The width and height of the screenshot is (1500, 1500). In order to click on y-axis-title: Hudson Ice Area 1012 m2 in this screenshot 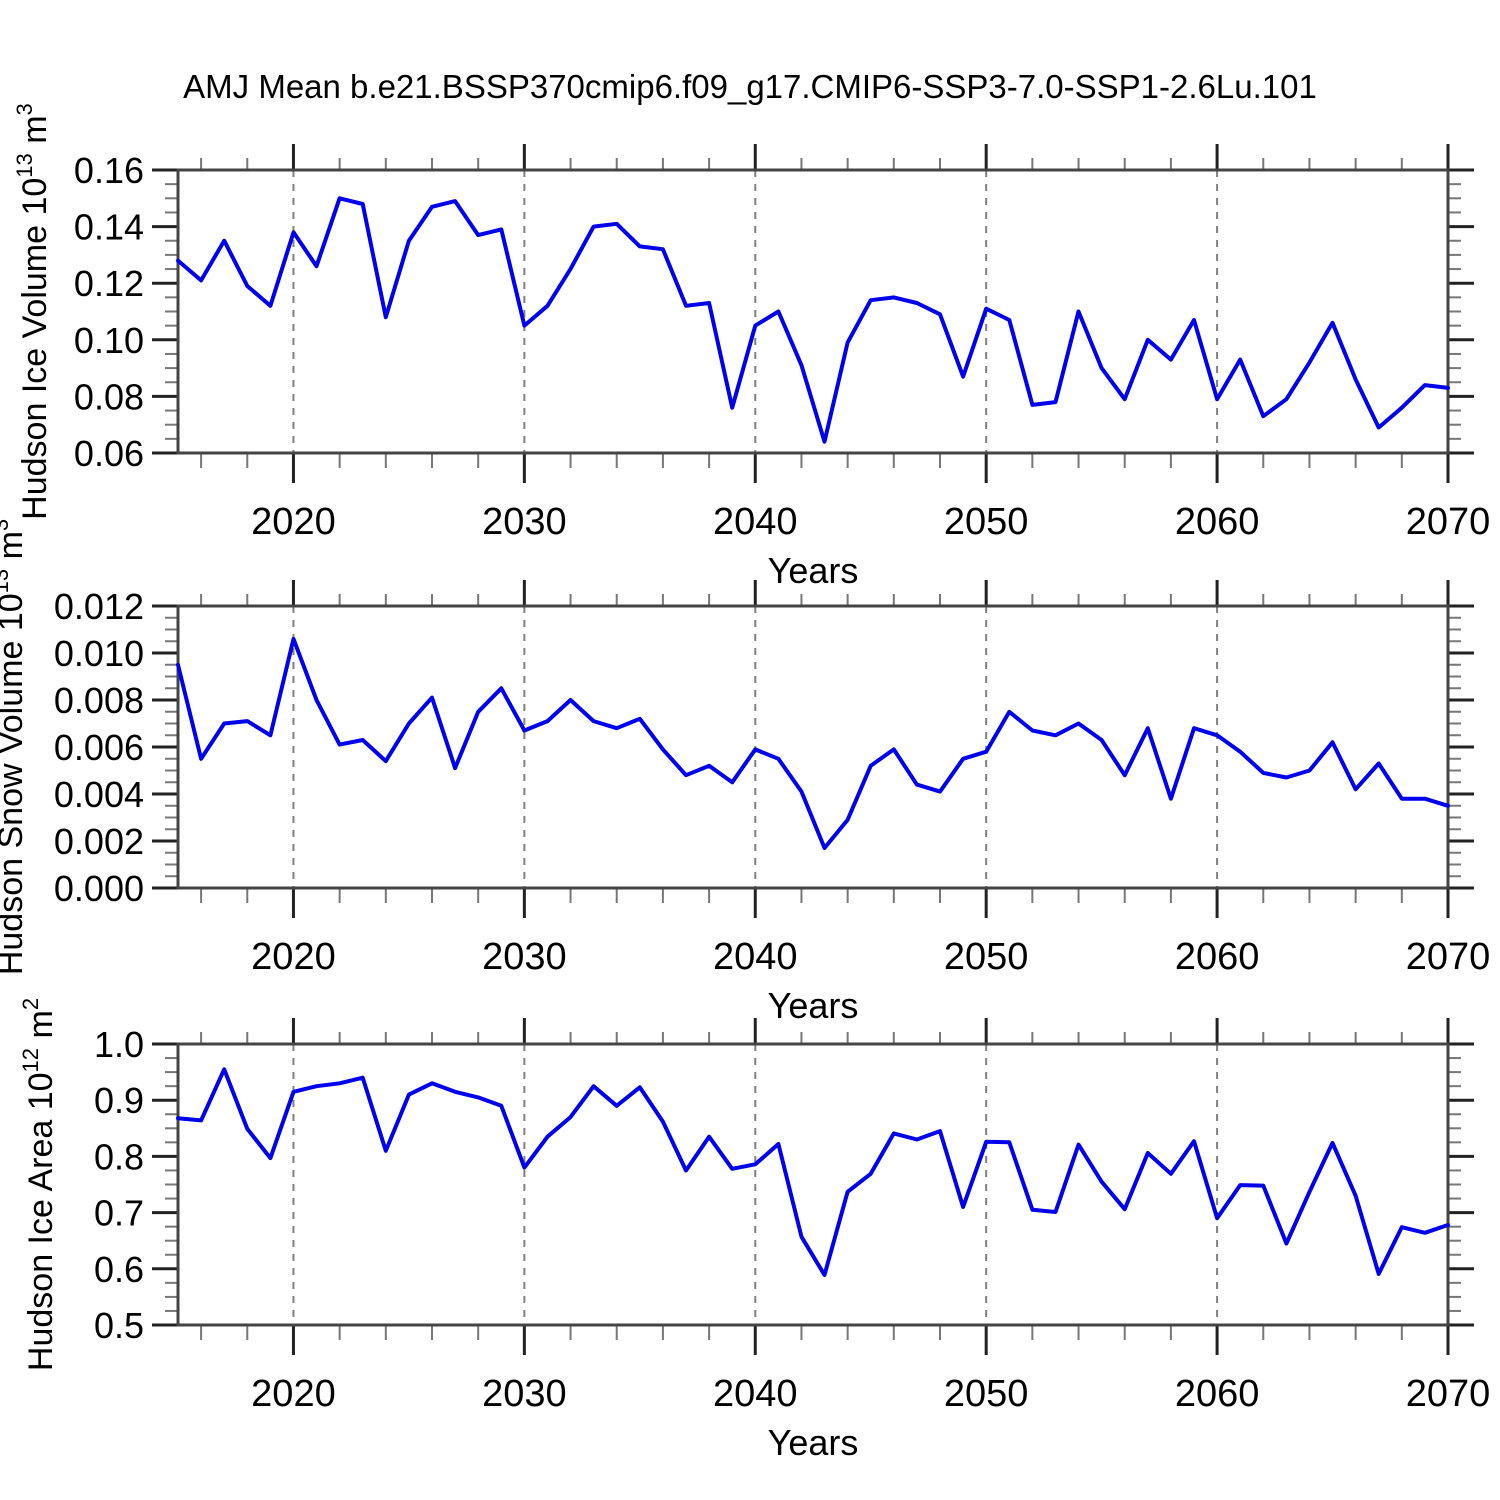, I will do `click(39, 1184)`.